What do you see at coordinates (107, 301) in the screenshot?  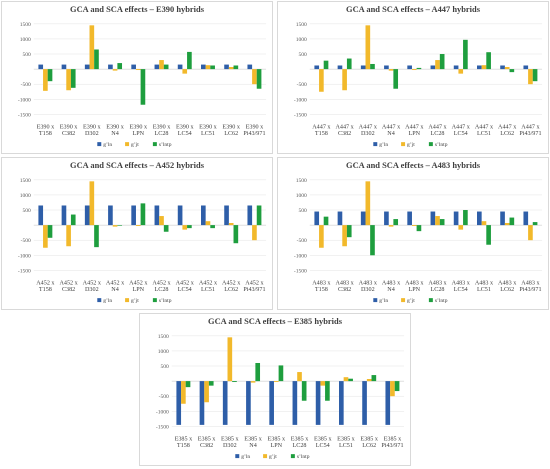 I see `legend-g-ln: g’ln` at bounding box center [107, 301].